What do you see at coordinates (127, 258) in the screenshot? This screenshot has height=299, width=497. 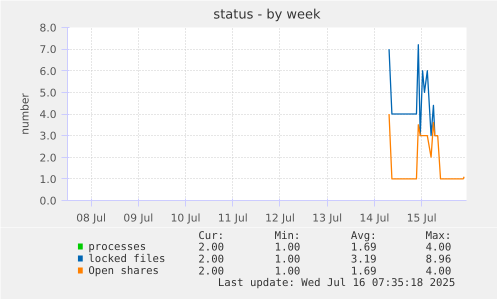 I see `legend-label: locked files` at bounding box center [127, 258].